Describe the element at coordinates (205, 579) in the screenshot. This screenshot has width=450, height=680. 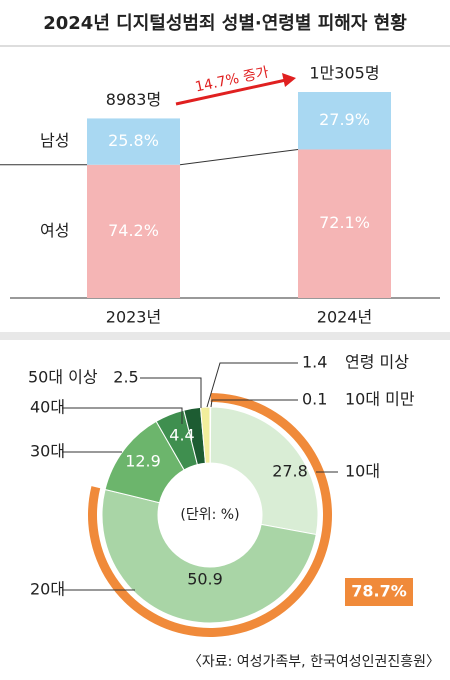
I see `value-label: 50.9` at that location.